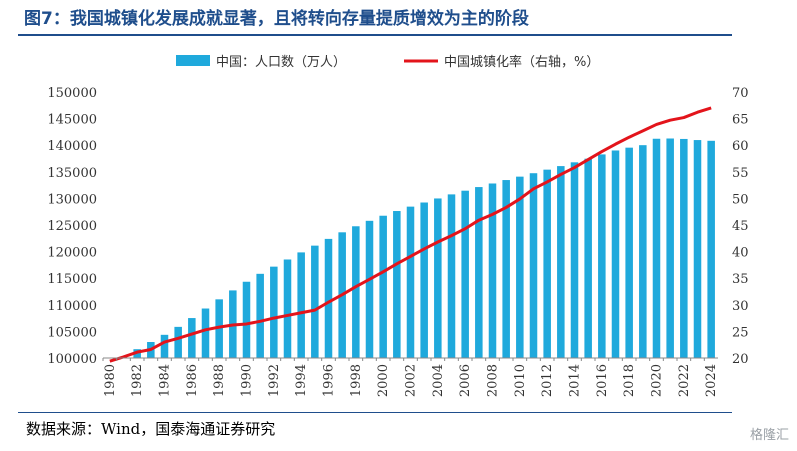 The image size is (797, 451). Describe the element at coordinates (740, 253) in the screenshot. I see `right-axis-tick-label: 40` at that location.